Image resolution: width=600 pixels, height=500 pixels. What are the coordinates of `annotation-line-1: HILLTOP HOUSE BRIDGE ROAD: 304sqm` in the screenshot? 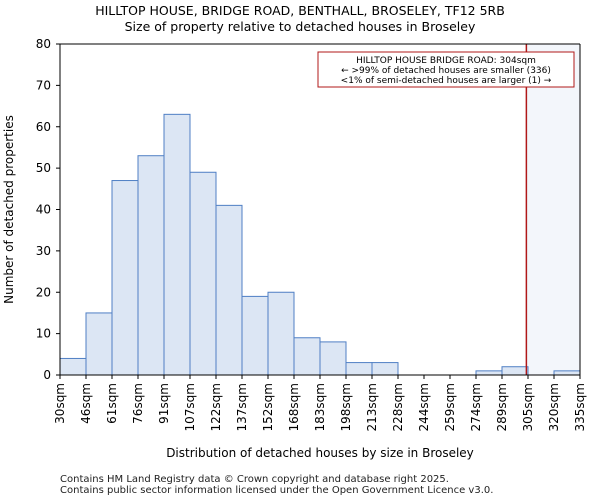 It's located at (446, 61).